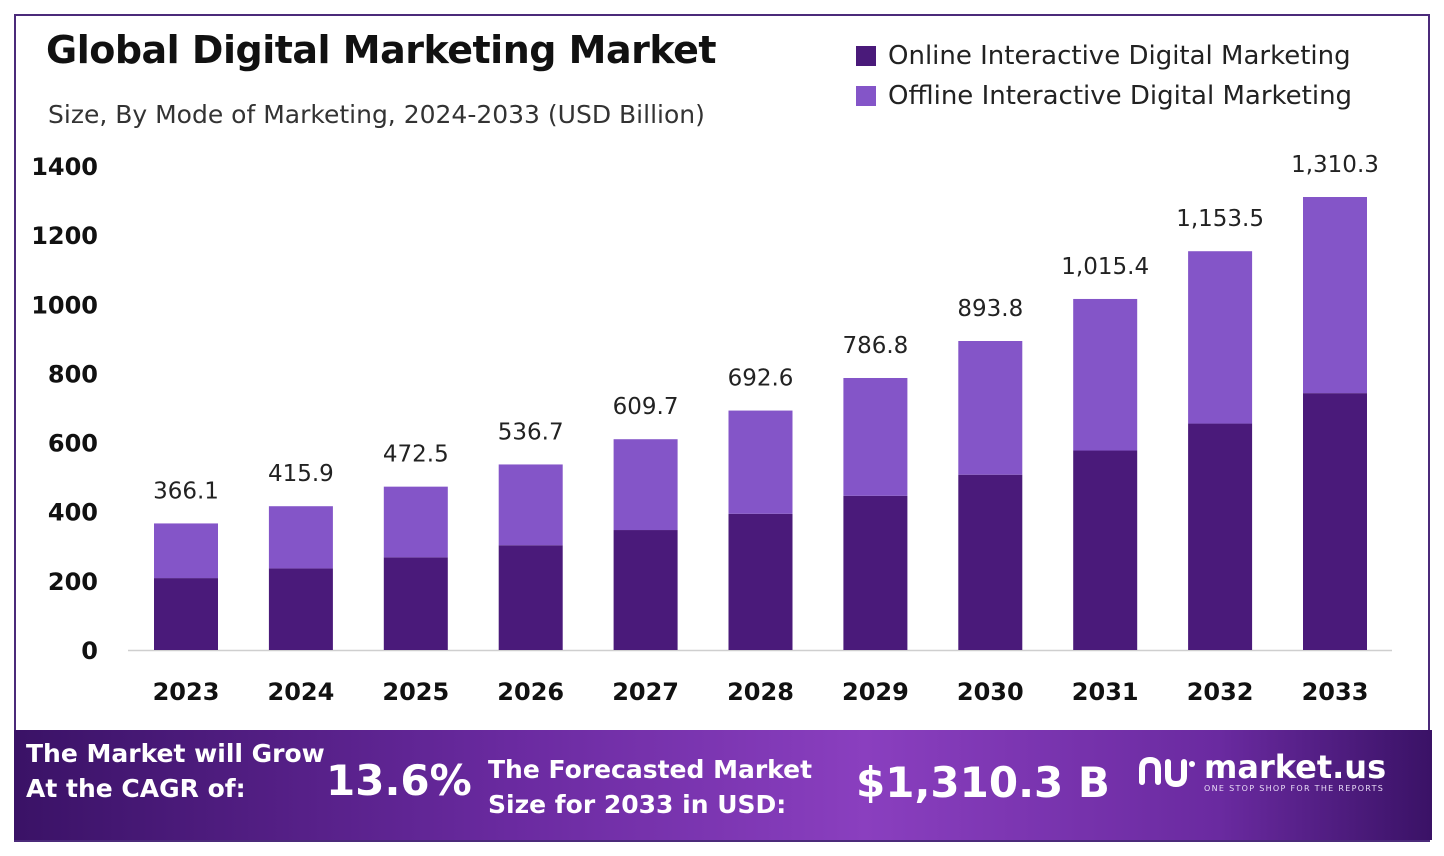 The height and width of the screenshot is (856, 1444). What do you see at coordinates (1220, 219) in the screenshot?
I see `bar-total-label: 1,153.5` at bounding box center [1220, 219].